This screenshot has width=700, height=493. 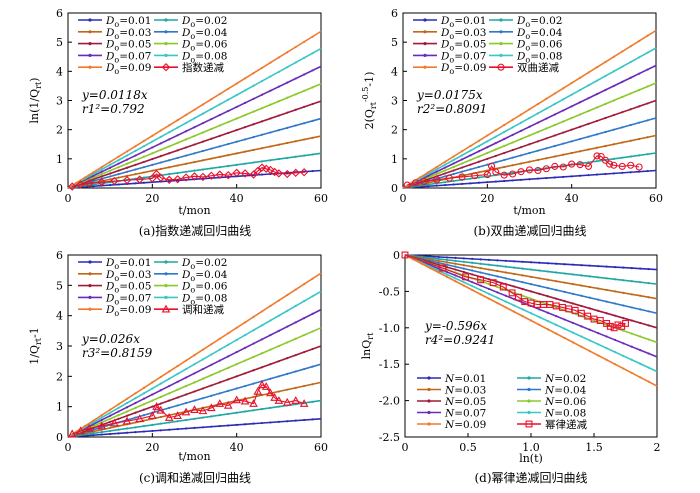 What do you see at coordinates (572, 198) in the screenshot?
I see `x-tick-label: 40` at bounding box center [572, 198].